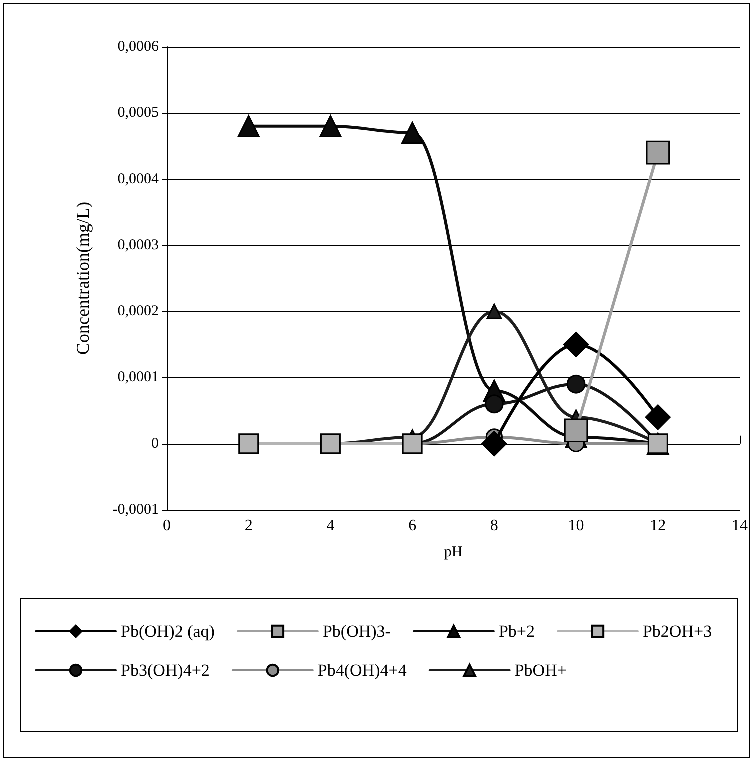 The height and width of the screenshot is (762, 755). Describe the element at coordinates (155, 444) in the screenshot. I see `y-tick-label: 0` at that location.